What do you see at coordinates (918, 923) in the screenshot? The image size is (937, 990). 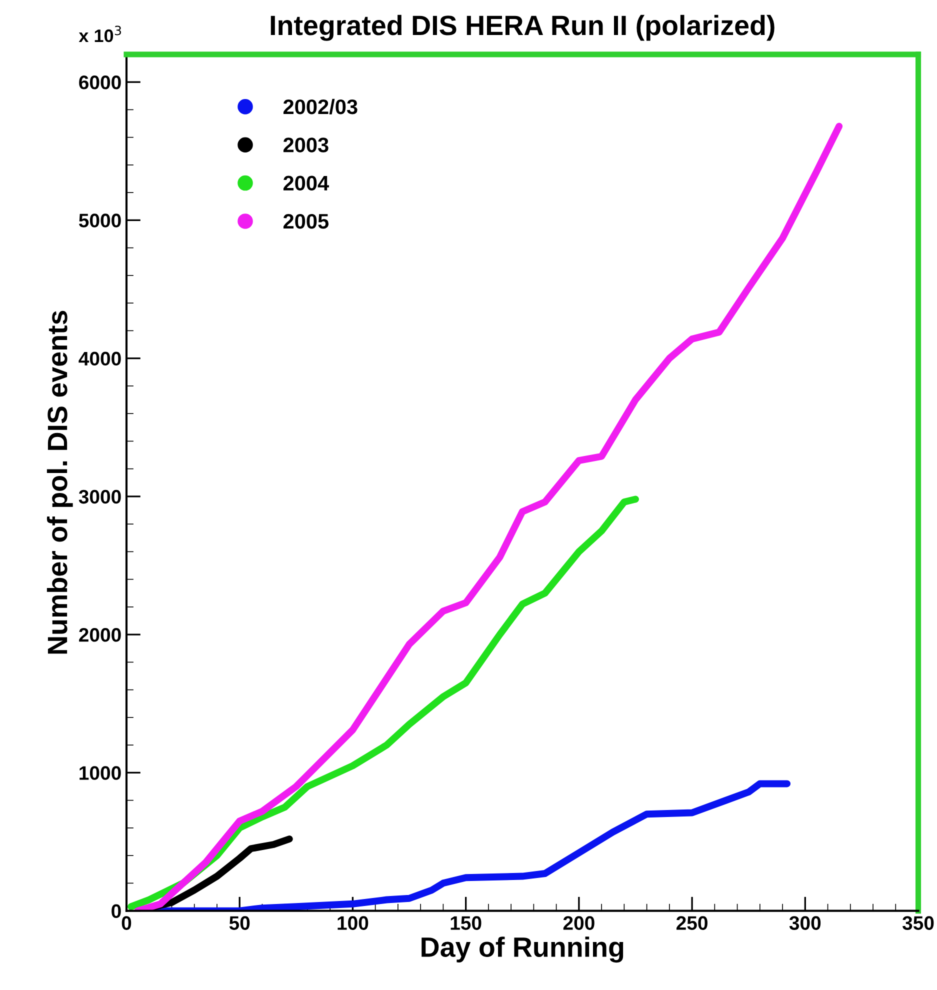 I see `x-tick-label: 350` at bounding box center [918, 923].